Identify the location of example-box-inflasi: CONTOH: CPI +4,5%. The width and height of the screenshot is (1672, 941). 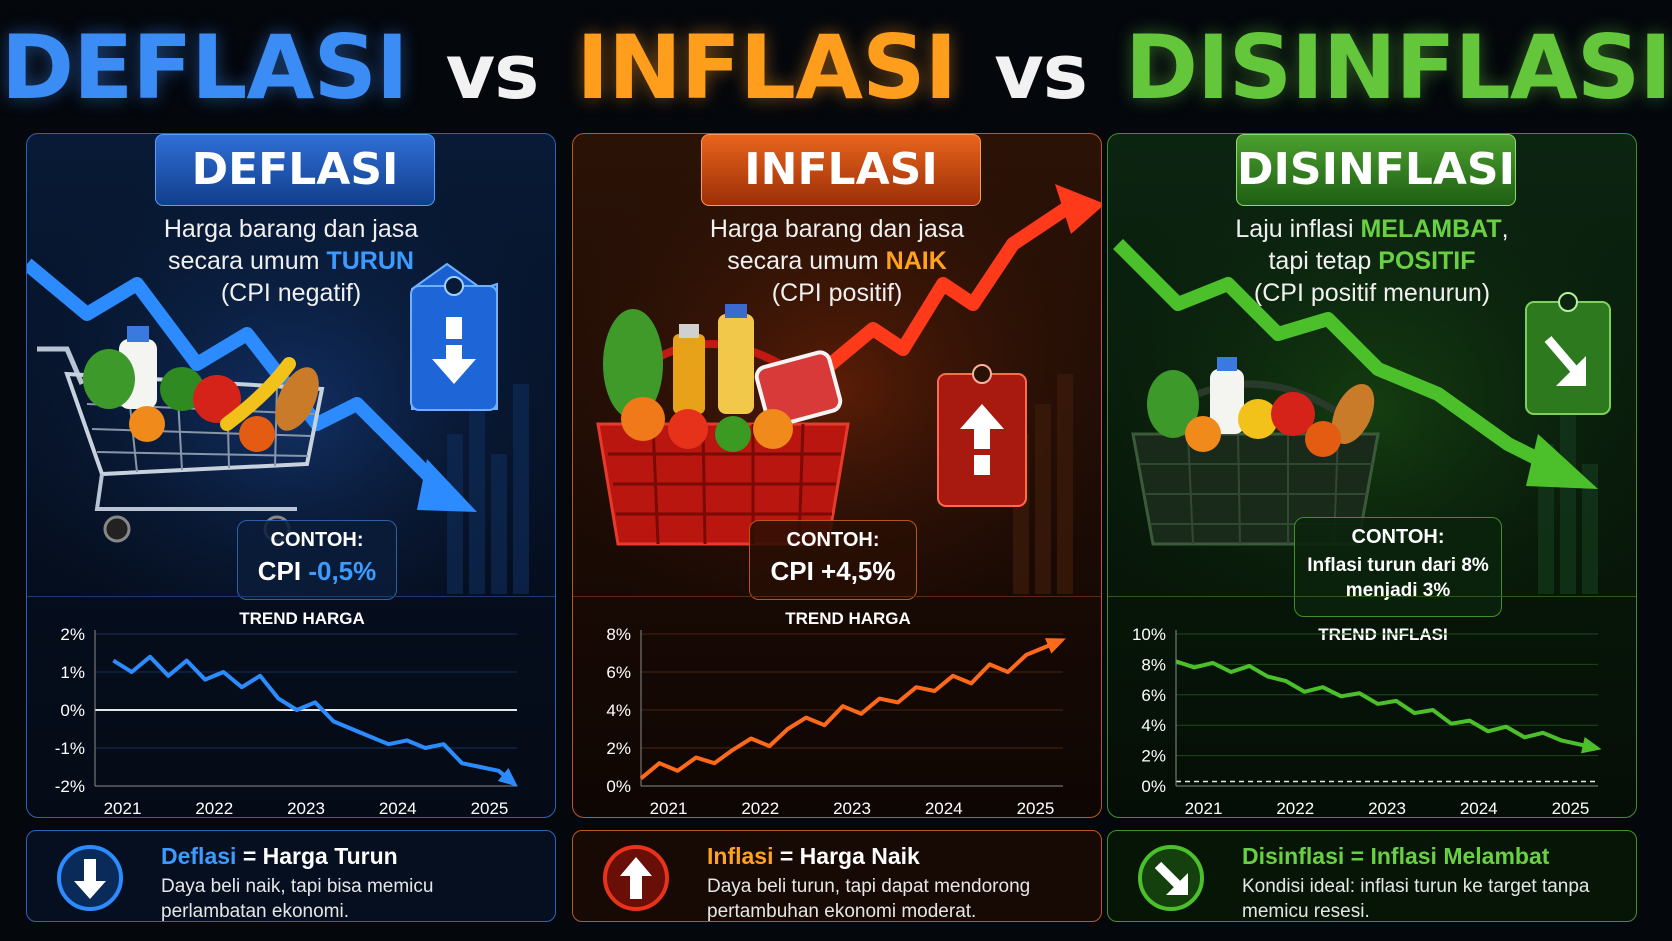
(833, 560).